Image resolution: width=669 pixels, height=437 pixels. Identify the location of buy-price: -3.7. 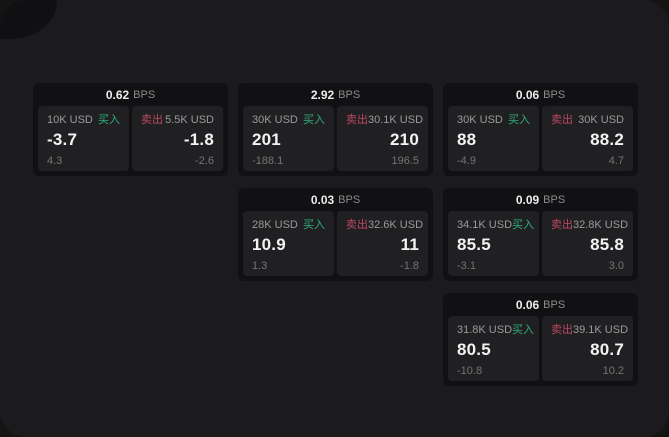
(62, 139).